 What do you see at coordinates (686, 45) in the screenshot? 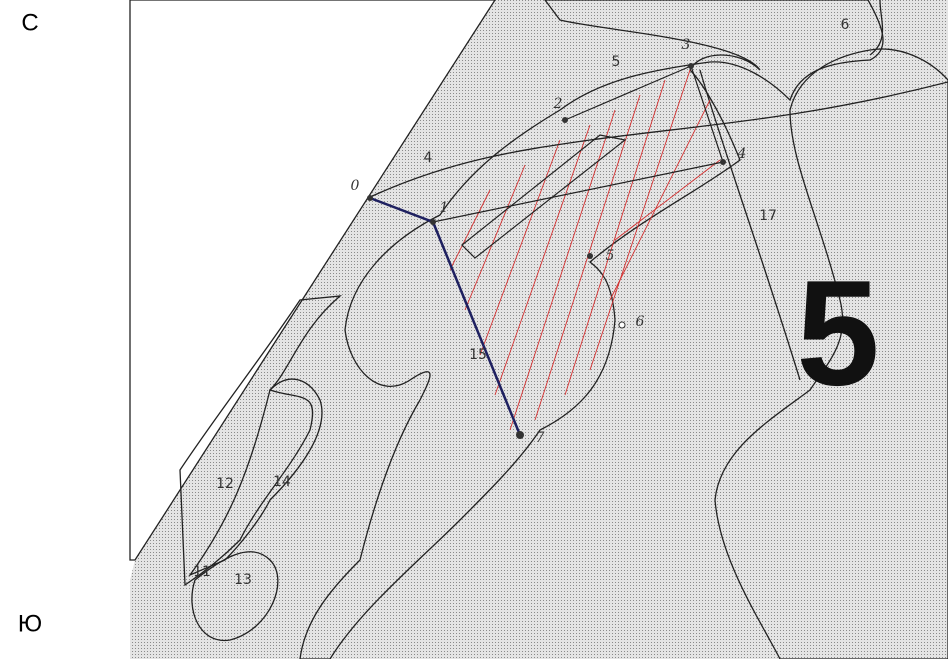
I see `point-label: 3` at bounding box center [686, 45].